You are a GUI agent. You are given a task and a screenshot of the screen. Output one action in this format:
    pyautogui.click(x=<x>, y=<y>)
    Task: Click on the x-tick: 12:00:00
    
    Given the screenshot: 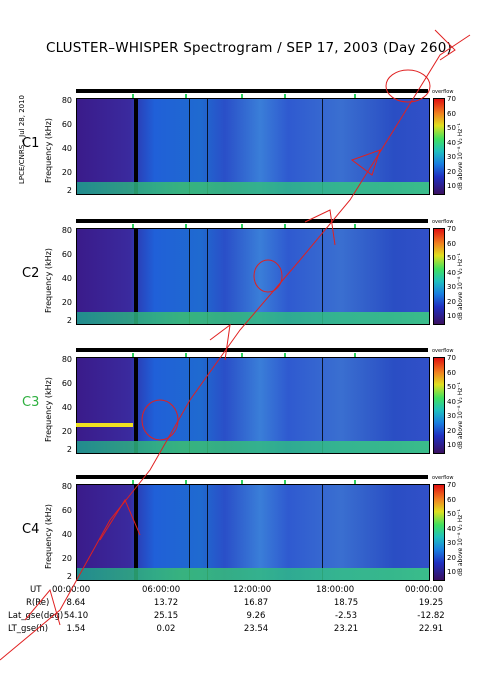 What is the action you would take?
    pyautogui.click(x=252, y=590)
    